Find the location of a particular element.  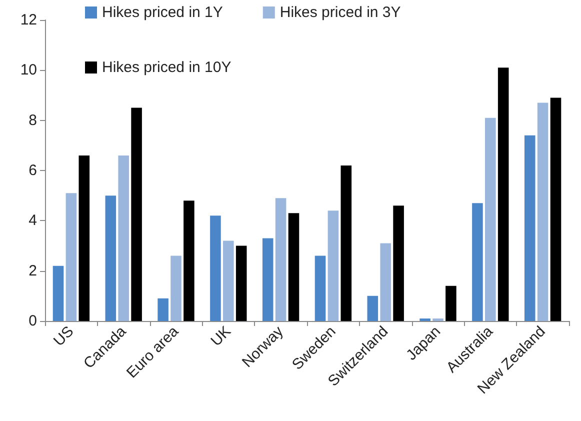

y-tick-label: 4 is located at coordinates (32, 221).